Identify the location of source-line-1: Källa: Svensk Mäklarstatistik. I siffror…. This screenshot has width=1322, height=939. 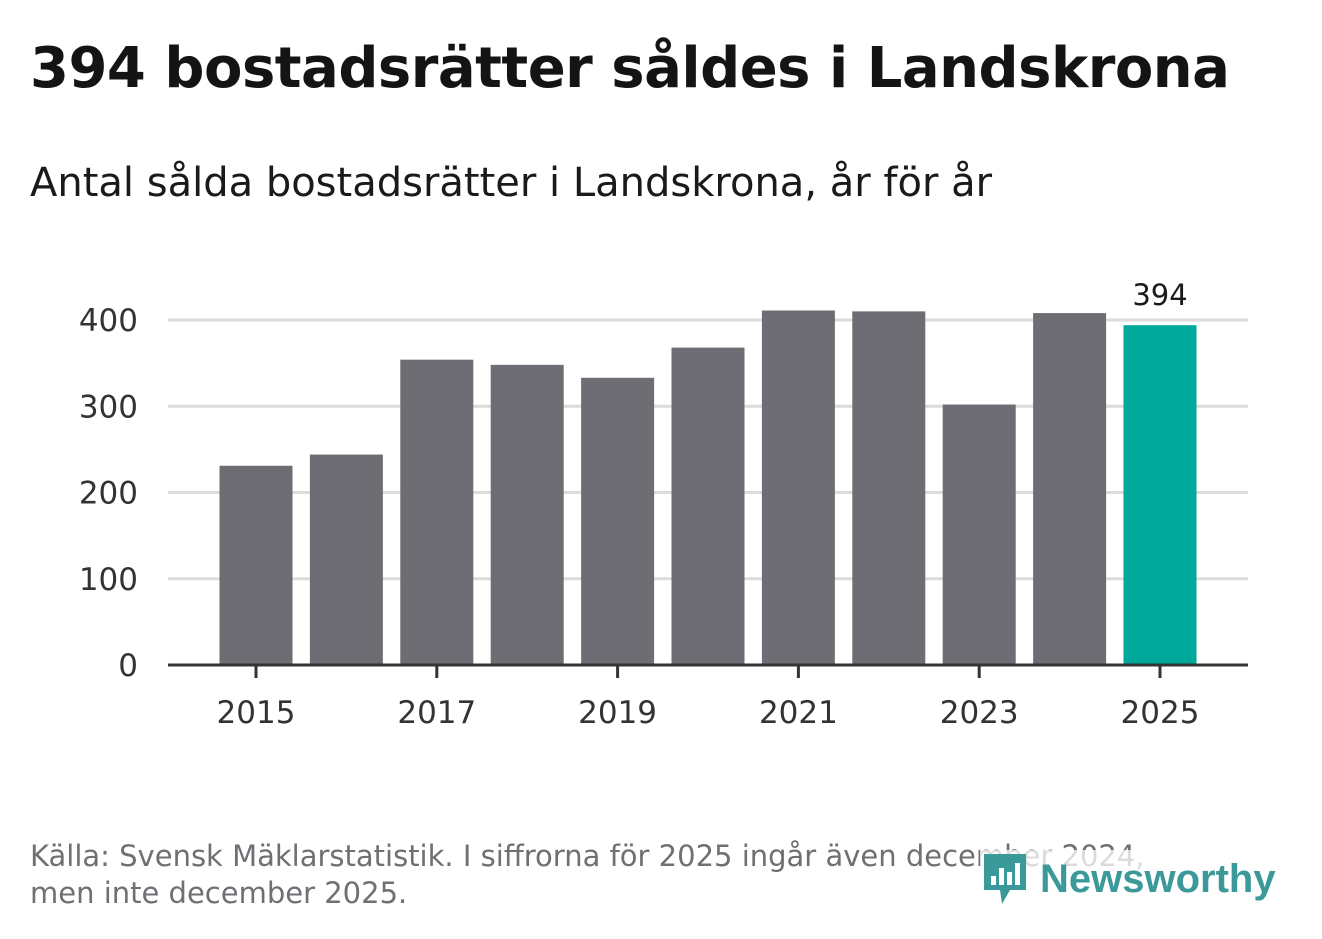
(587, 856).